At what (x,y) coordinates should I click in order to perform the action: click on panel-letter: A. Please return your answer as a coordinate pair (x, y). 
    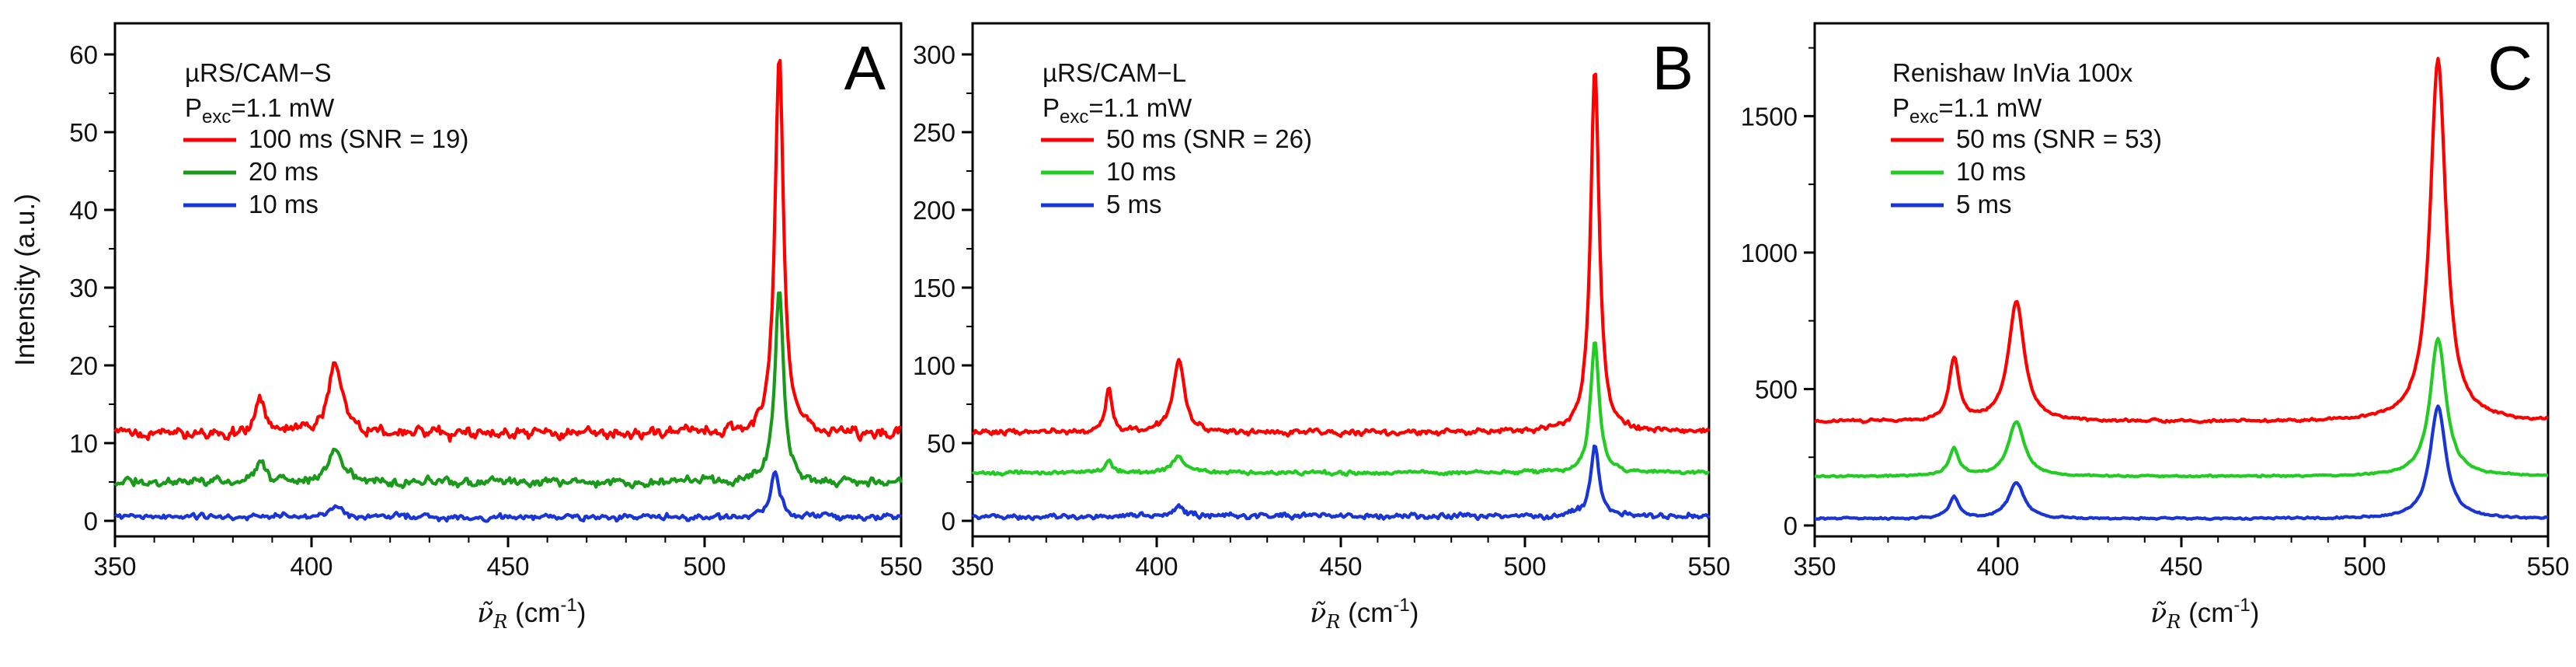
    Looking at the image, I should click on (865, 68).